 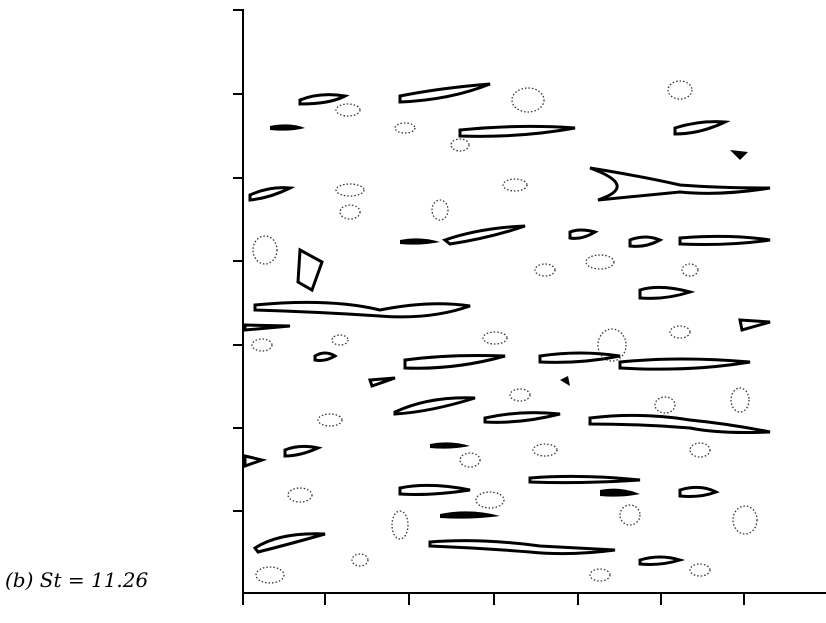 I want to click on caption: (b) St = 11.26, so click(x=77, y=580).